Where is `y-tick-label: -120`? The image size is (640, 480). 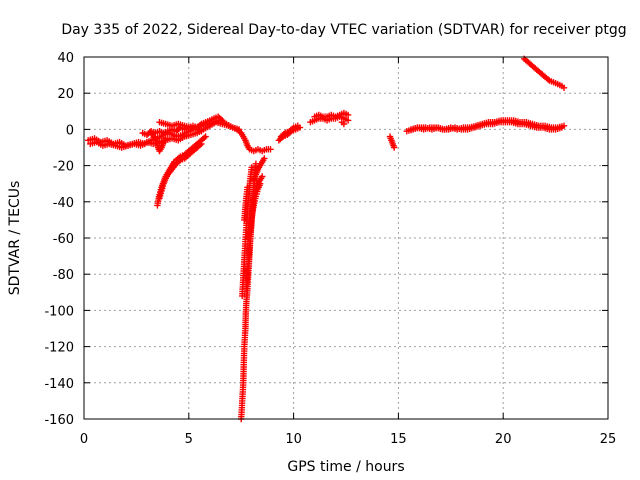 y-tick-label: -120 is located at coordinates (59, 348).